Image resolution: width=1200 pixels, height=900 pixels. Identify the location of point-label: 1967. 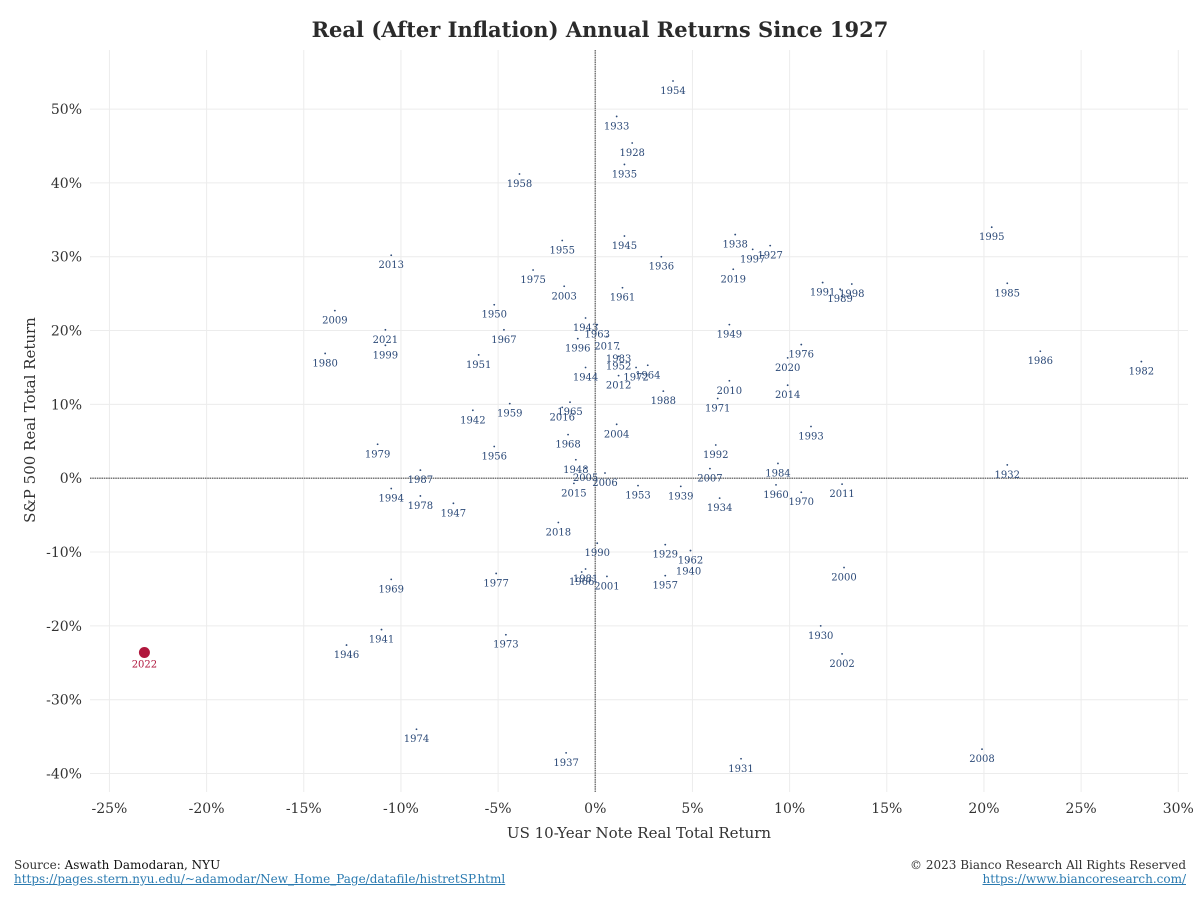
(503, 340).